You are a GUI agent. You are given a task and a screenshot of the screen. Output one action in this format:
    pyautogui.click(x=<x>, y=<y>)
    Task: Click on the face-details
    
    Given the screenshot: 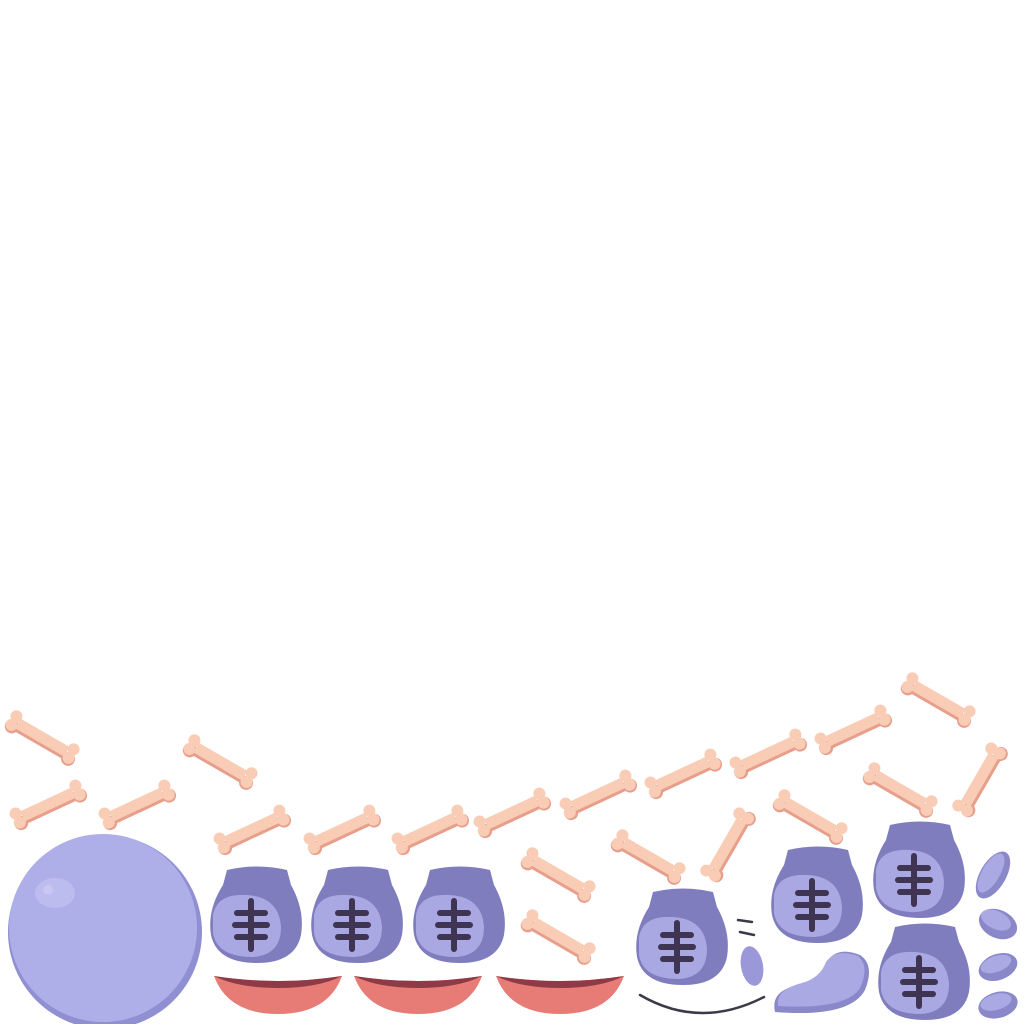 What is the action you would take?
    pyautogui.click(x=702, y=966)
    